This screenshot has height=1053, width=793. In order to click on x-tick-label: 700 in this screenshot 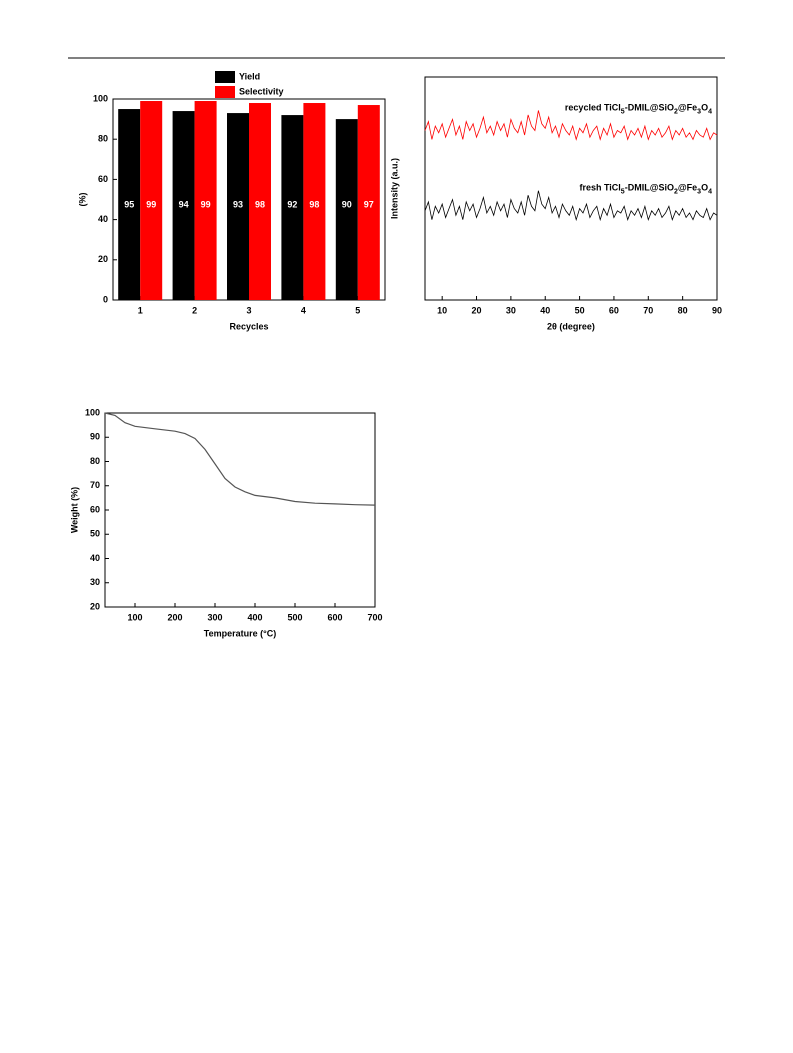, I will do `click(374, 617)`.